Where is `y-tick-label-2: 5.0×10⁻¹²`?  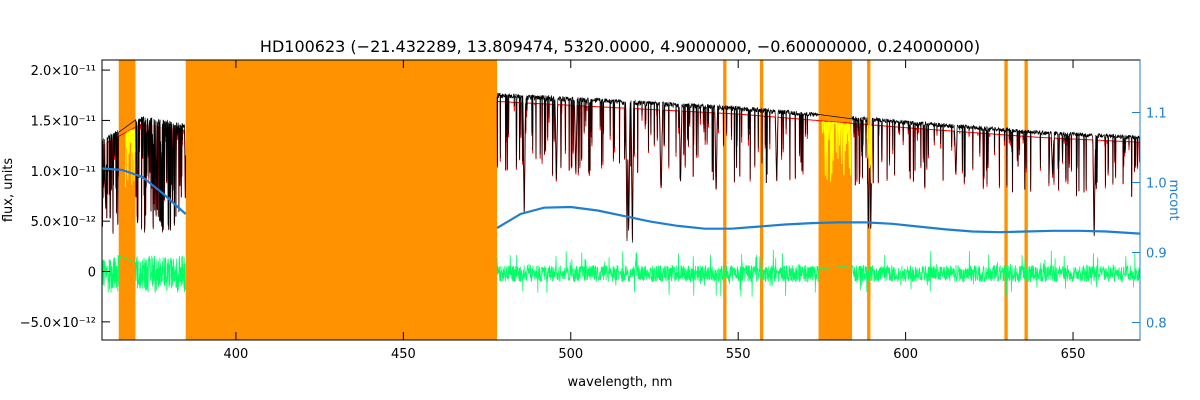 y-tick-label-2: 5.0×10⁻¹² is located at coordinates (63, 222).